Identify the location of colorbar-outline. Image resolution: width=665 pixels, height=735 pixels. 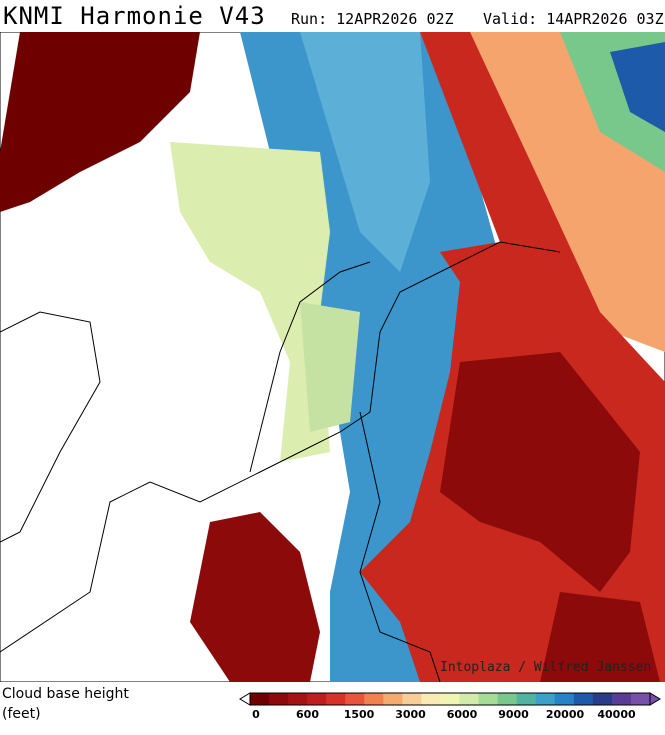
(450, 699).